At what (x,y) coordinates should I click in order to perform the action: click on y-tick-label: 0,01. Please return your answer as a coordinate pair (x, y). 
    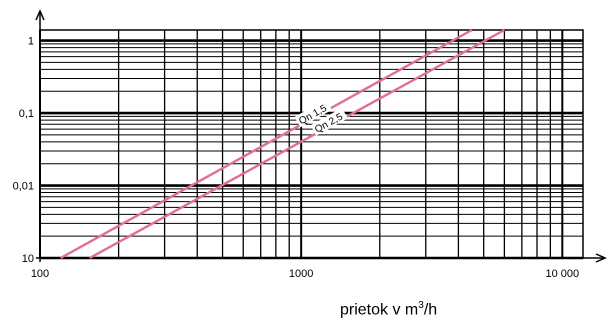
    Looking at the image, I should click on (23, 187).